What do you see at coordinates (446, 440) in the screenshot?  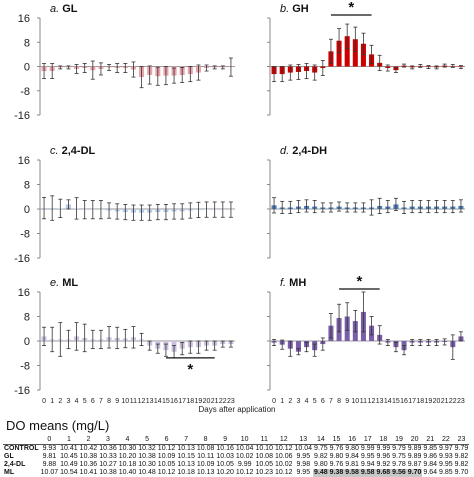 I see `day-header: 22` at bounding box center [446, 440].